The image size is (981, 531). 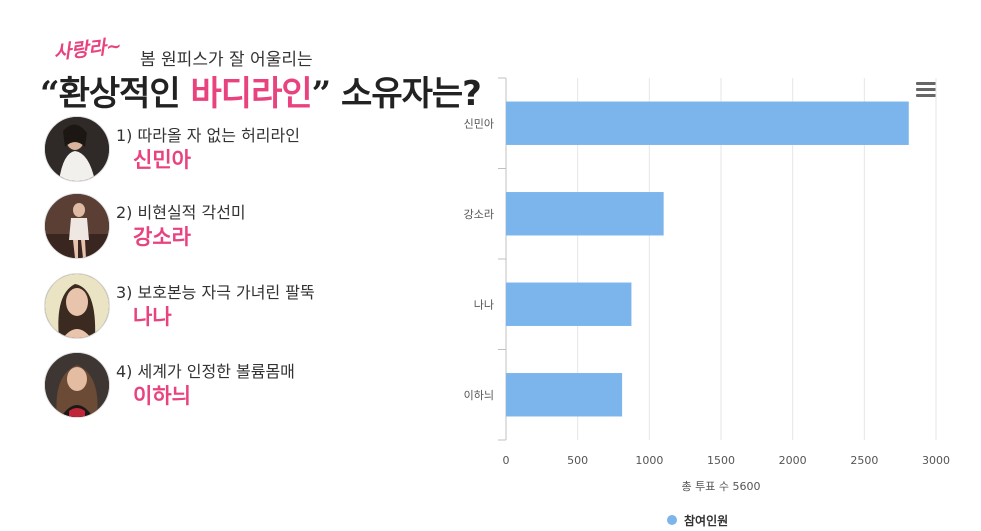 I want to click on candidate-desc: 3) 보호본능 자극 가녀린 팔뚝, so click(x=215, y=292).